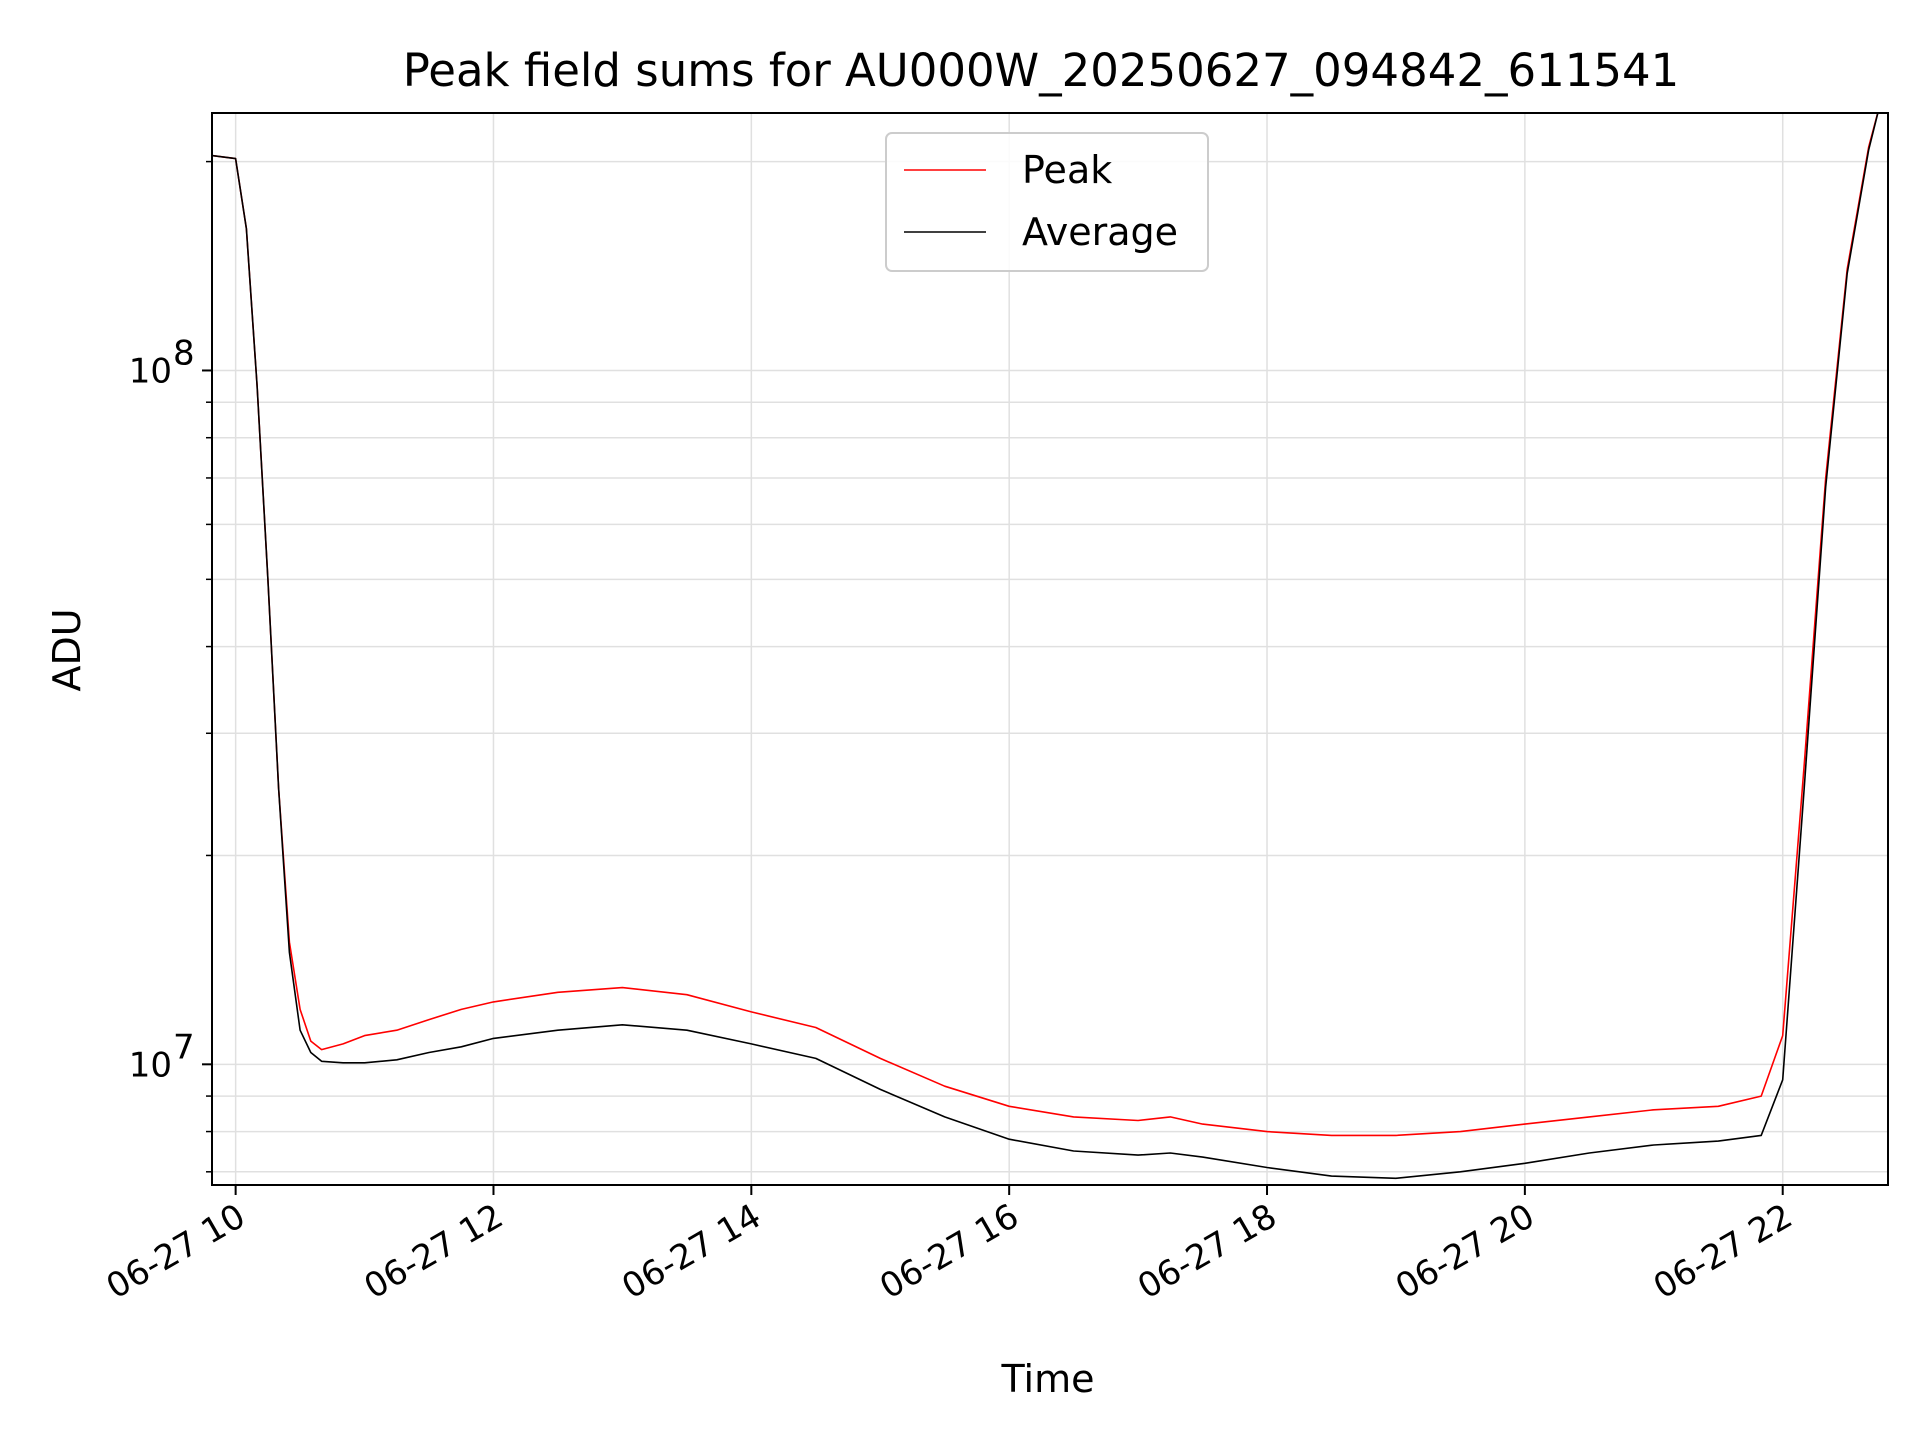 The width and height of the screenshot is (1920, 1440). Describe the element at coordinates (184, 1047) in the screenshot. I see `y-tick-exponent: 7` at that location.